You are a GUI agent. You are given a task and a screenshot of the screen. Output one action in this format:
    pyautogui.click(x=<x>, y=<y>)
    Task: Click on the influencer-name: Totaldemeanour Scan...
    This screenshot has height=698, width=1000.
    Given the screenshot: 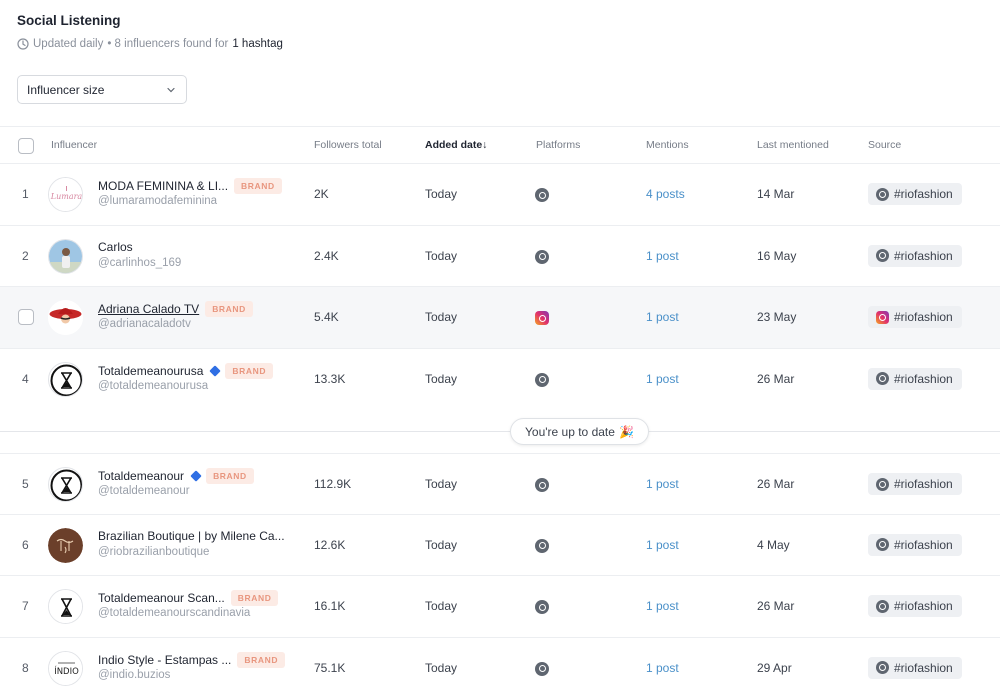 What is the action you would take?
    pyautogui.click(x=161, y=598)
    